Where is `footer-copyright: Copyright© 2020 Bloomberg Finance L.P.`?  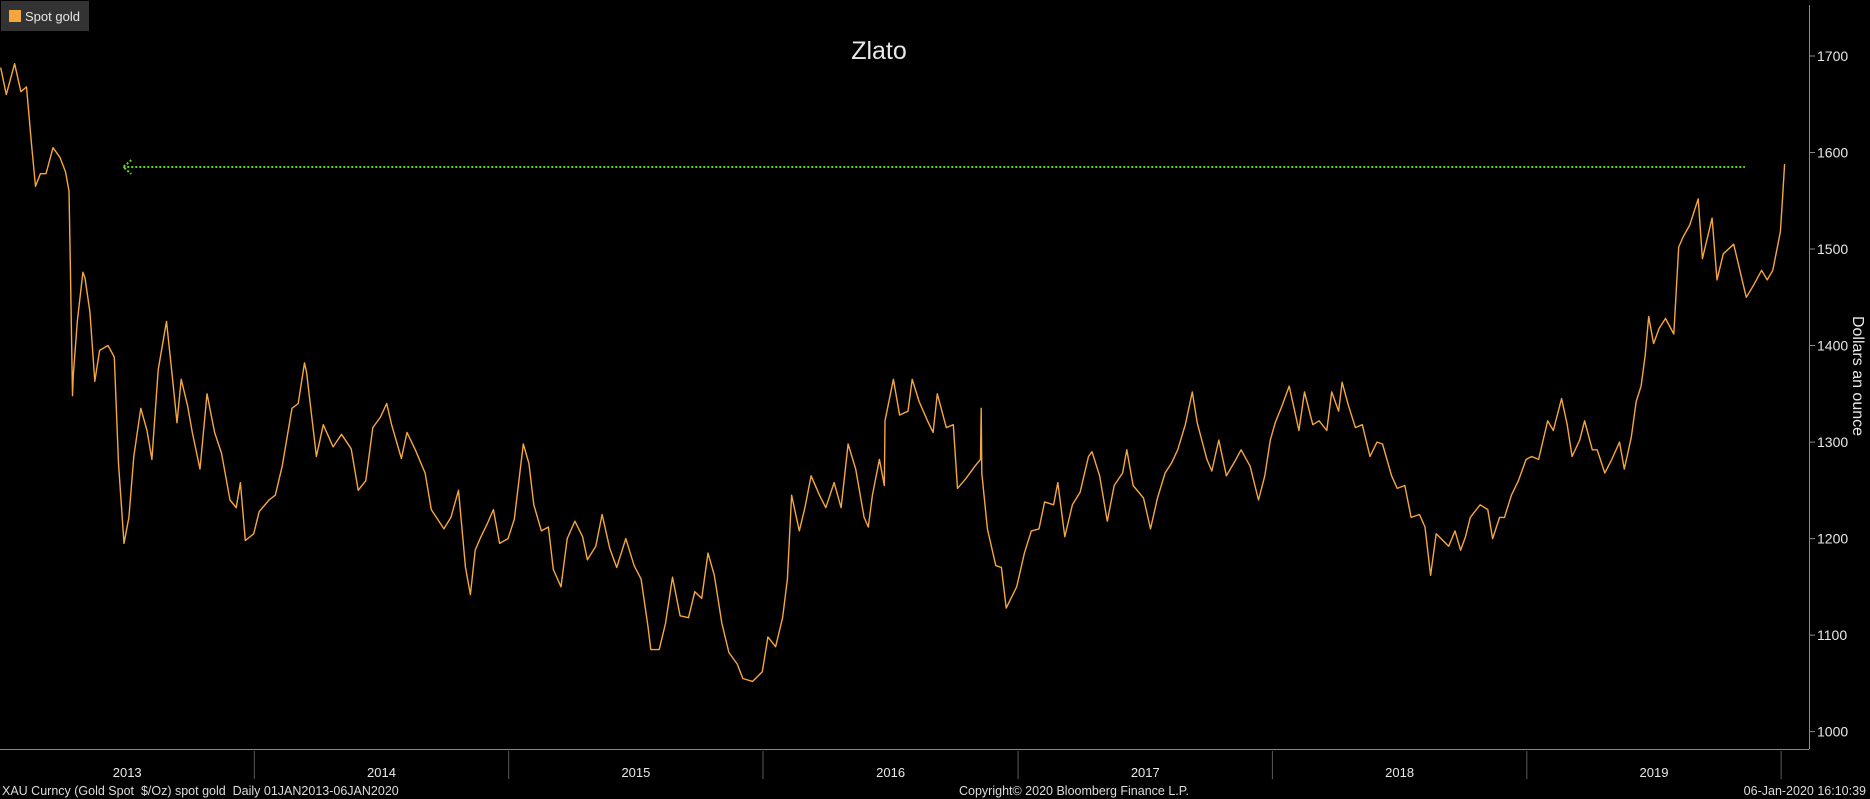
footer-copyright: Copyright© 2020 Bloomberg Finance L.P. is located at coordinates (1074, 791).